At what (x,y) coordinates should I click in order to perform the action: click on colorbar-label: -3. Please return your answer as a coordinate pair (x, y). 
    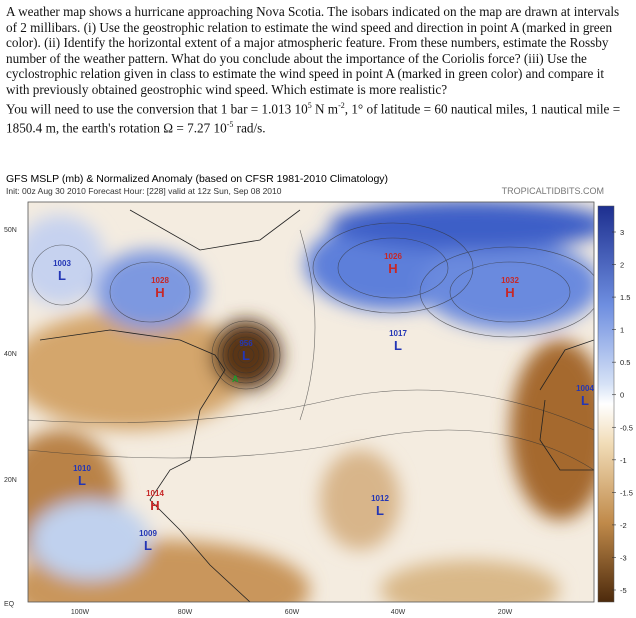
    Looking at the image, I should click on (623, 557).